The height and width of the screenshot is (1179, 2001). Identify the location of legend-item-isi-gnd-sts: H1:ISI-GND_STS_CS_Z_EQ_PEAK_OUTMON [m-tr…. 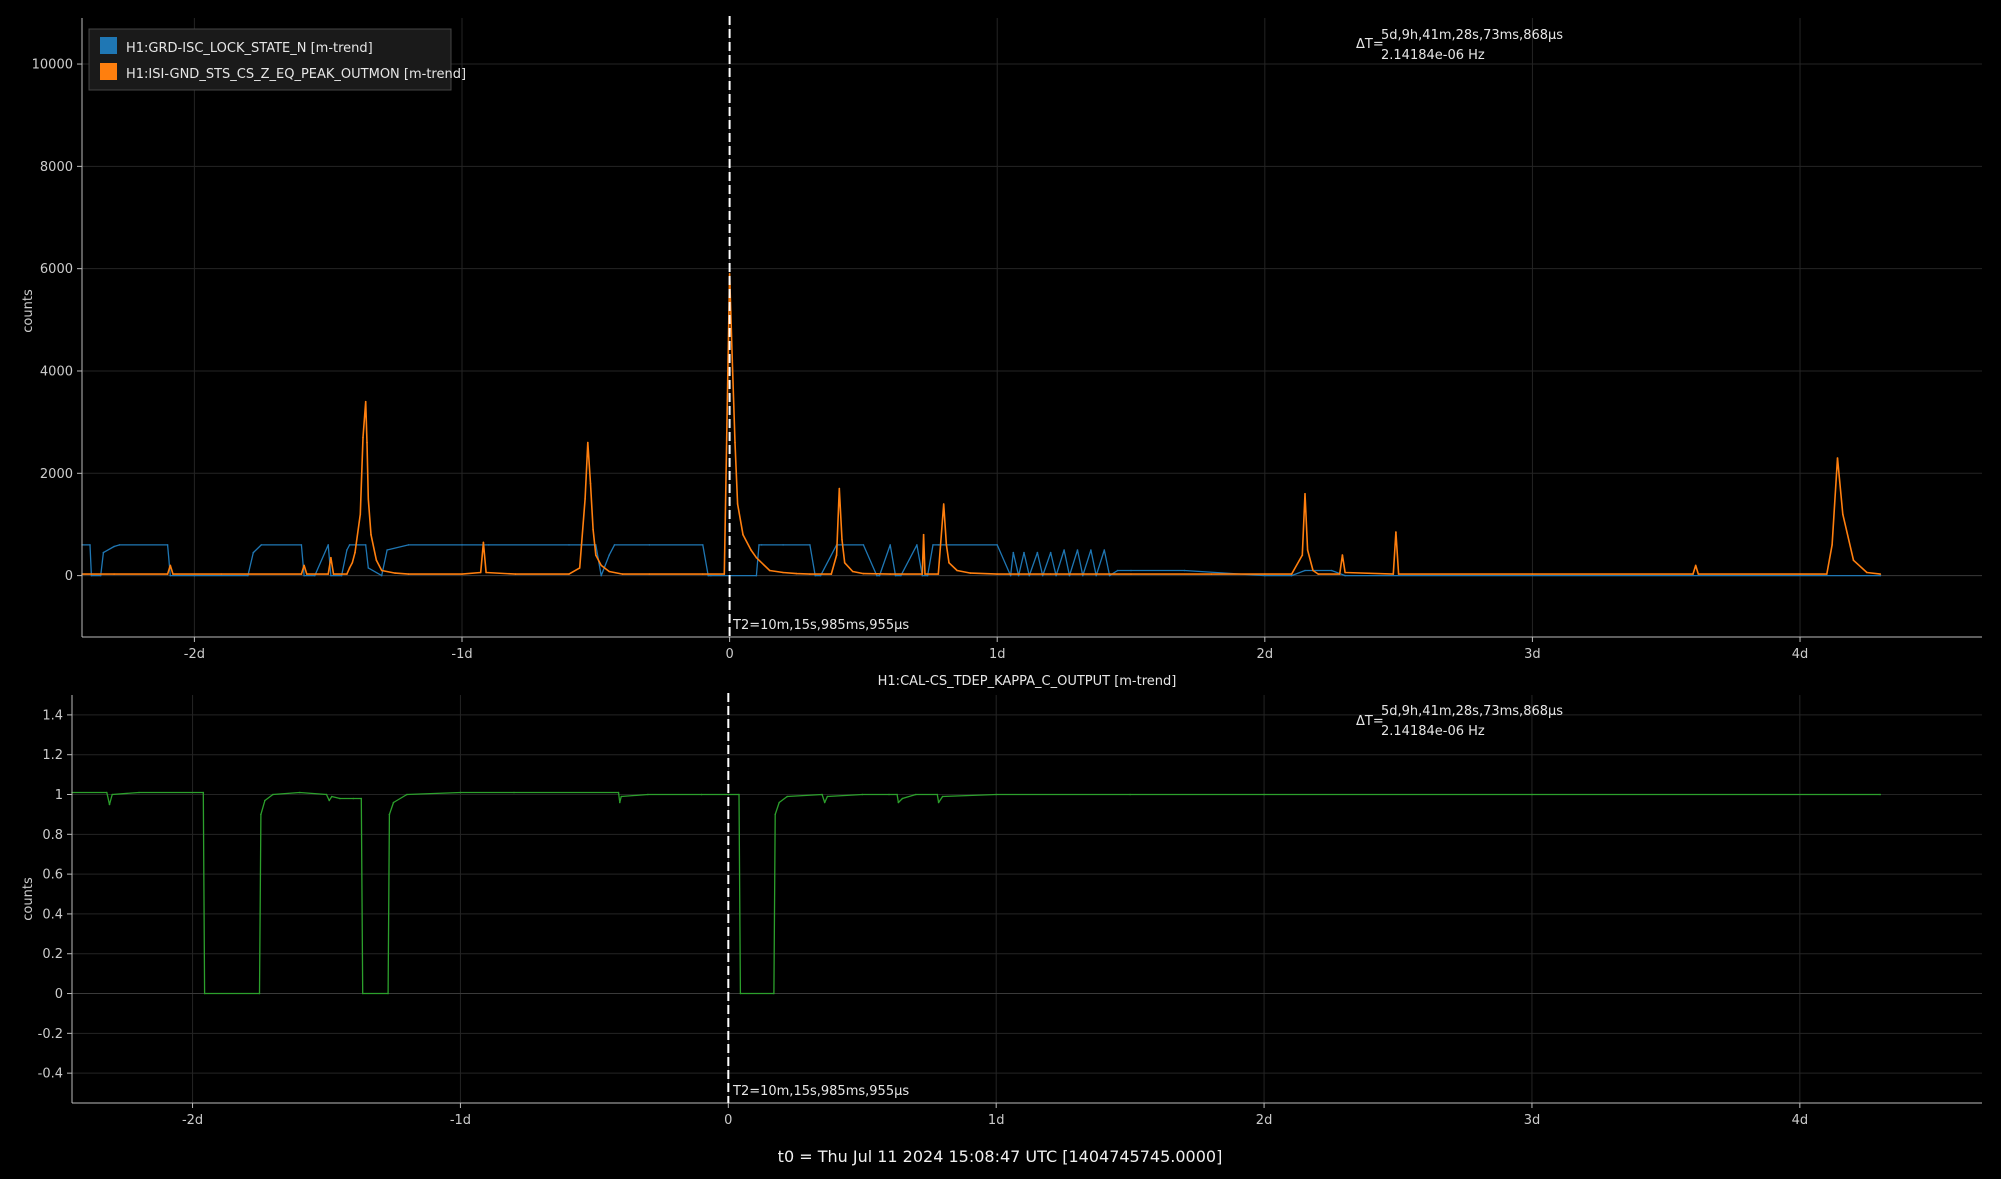
(283, 72).